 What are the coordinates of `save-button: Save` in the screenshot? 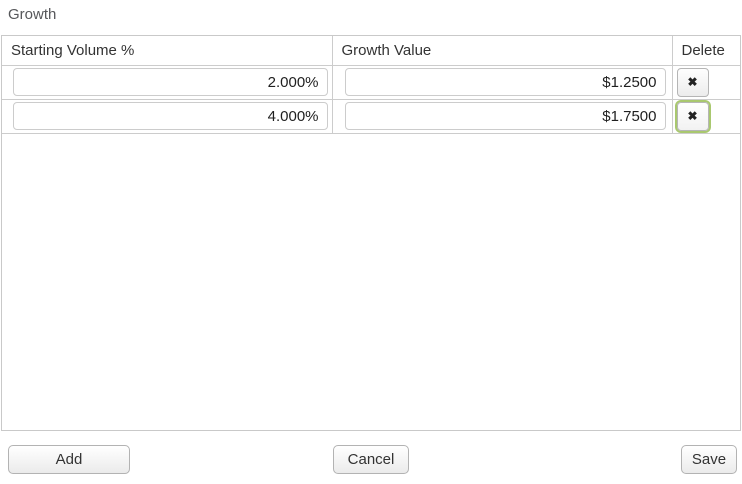 It's located at (709, 459).